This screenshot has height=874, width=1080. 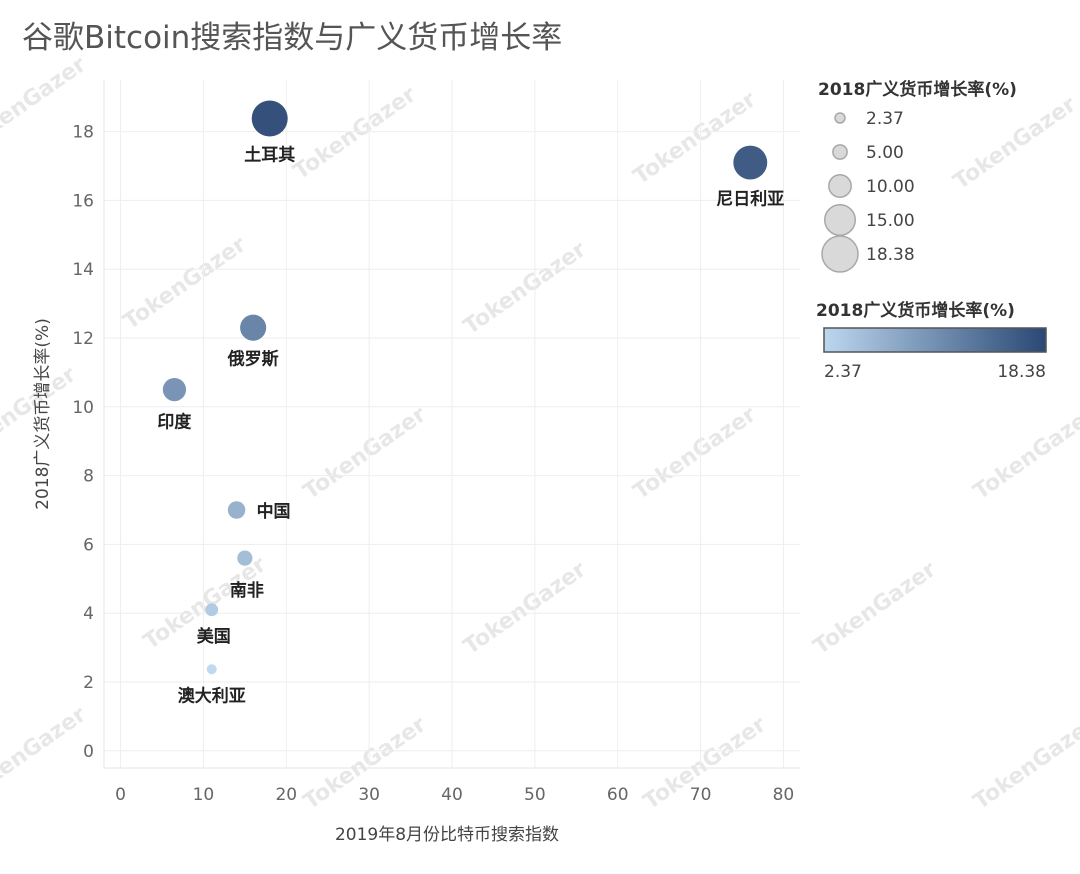 What do you see at coordinates (890, 221) in the screenshot?
I see `size-legend-item: 15.00` at bounding box center [890, 221].